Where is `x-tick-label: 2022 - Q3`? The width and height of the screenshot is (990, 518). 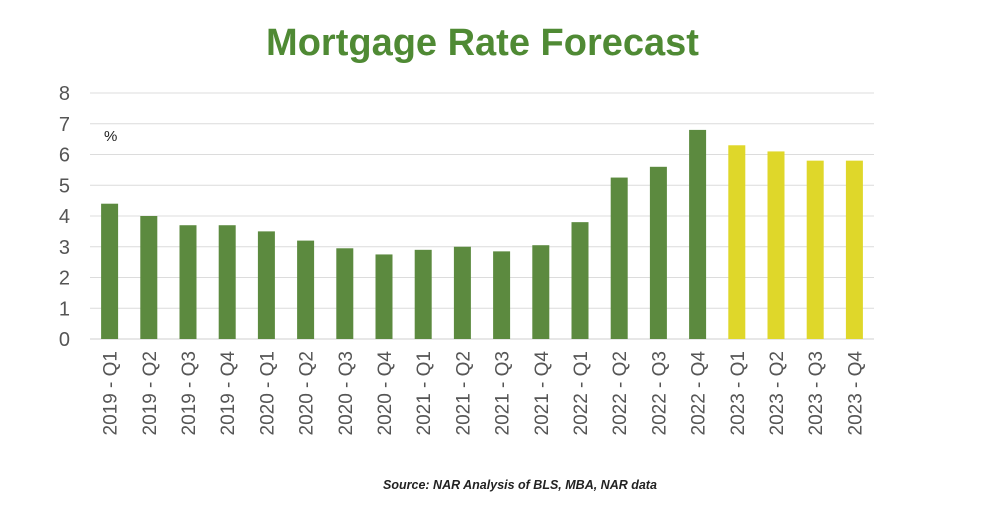 x-tick-label: 2022 - Q3 is located at coordinates (659, 393).